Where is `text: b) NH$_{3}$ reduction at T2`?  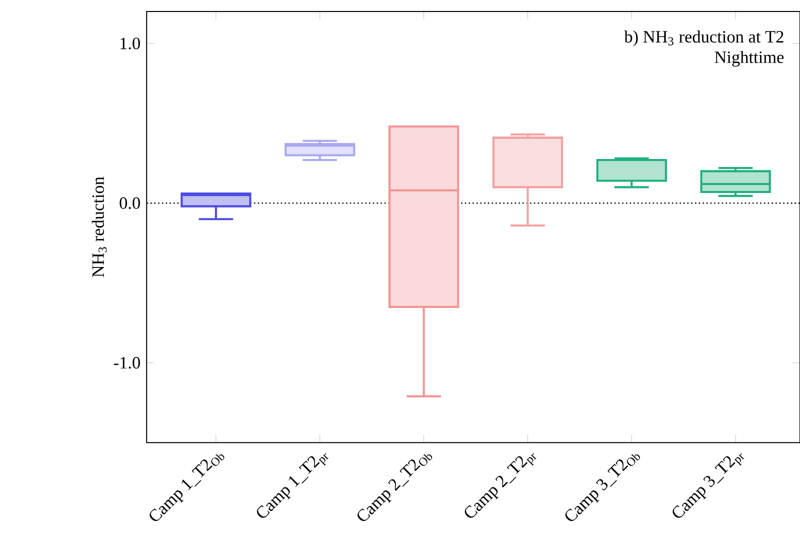
text: b) NH$_{3}$ reduction at T2 is located at coordinates (704, 38).